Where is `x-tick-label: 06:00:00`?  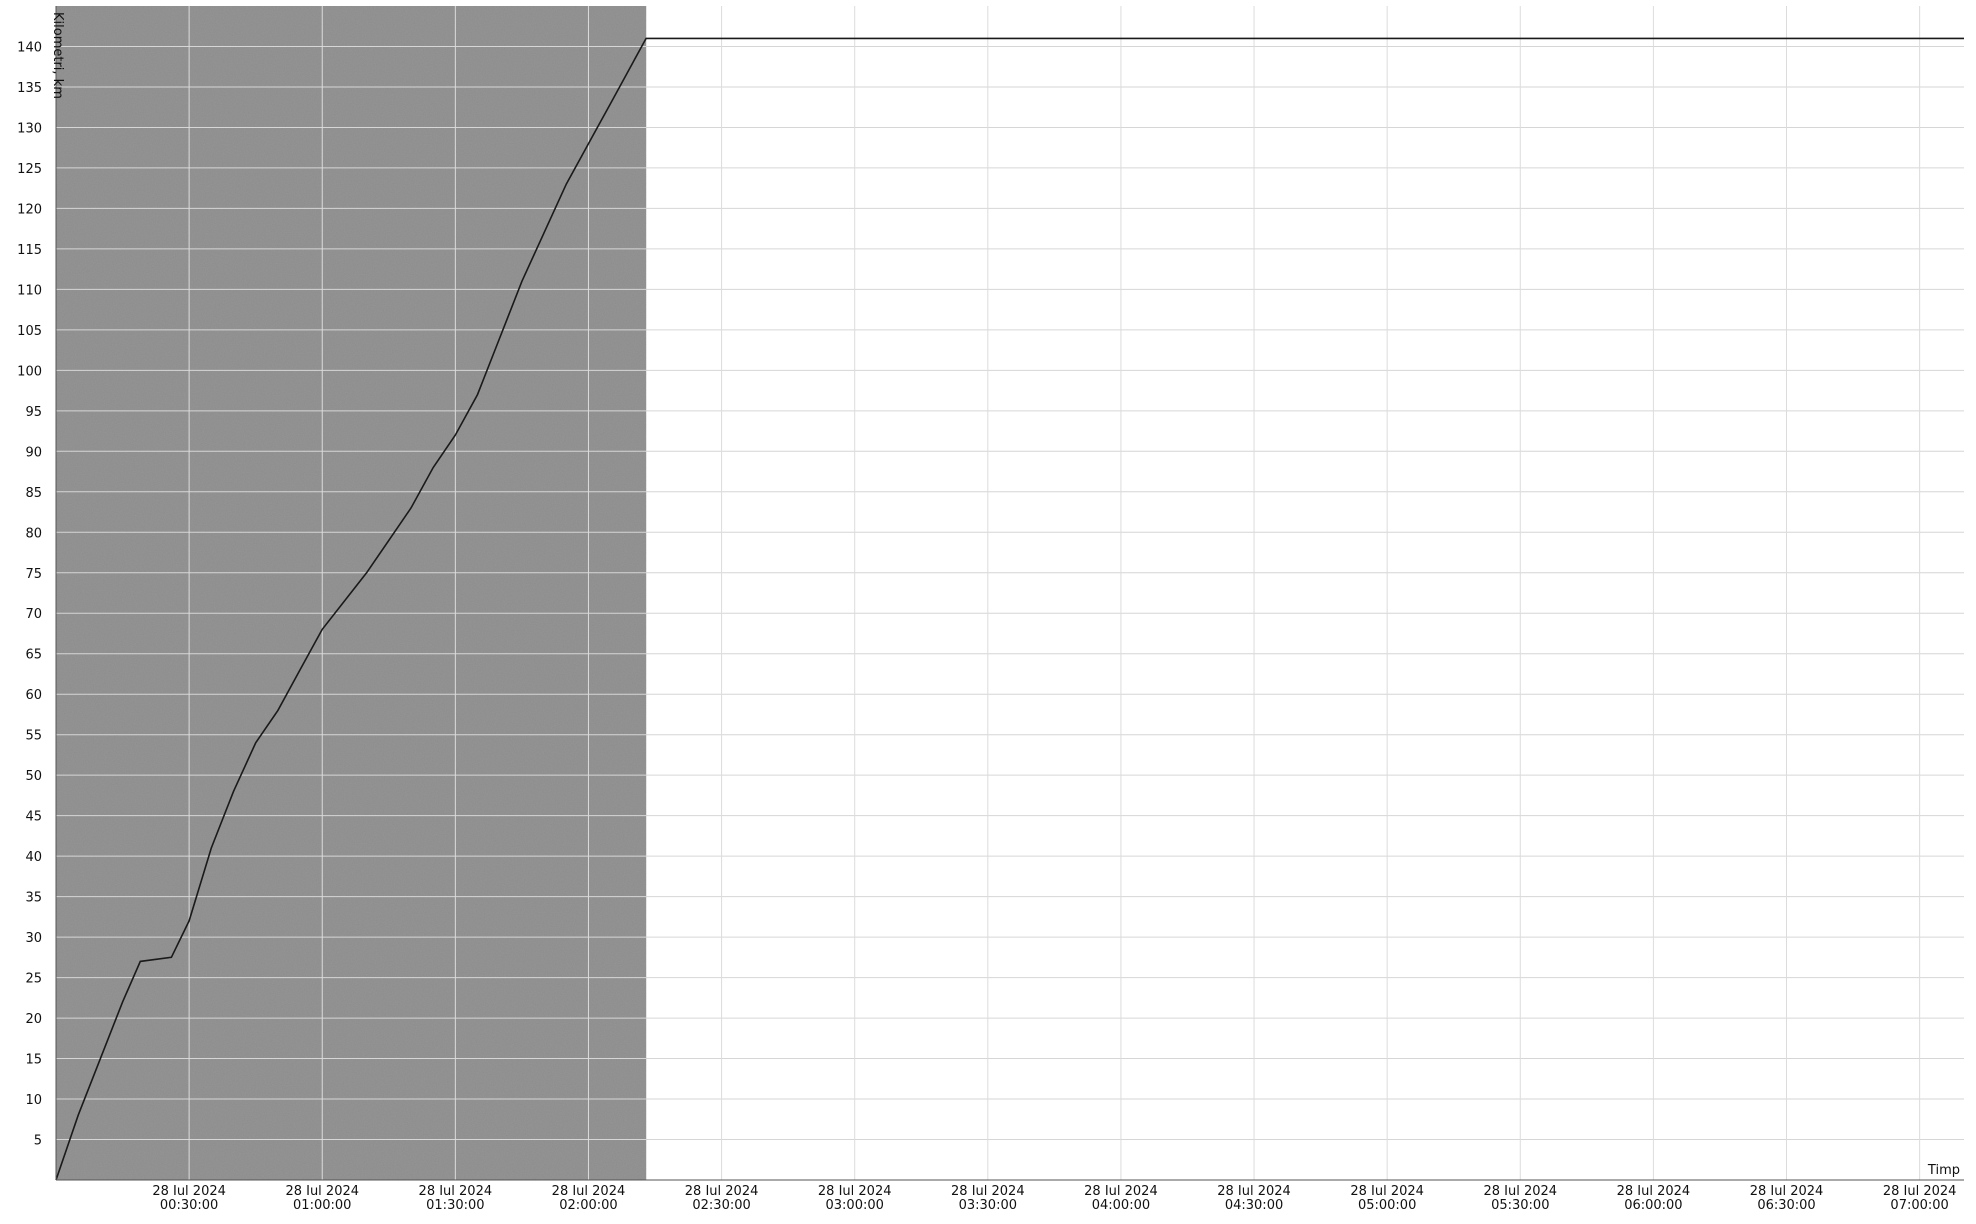
x-tick-label: 06:00:00 is located at coordinates (1653, 1205).